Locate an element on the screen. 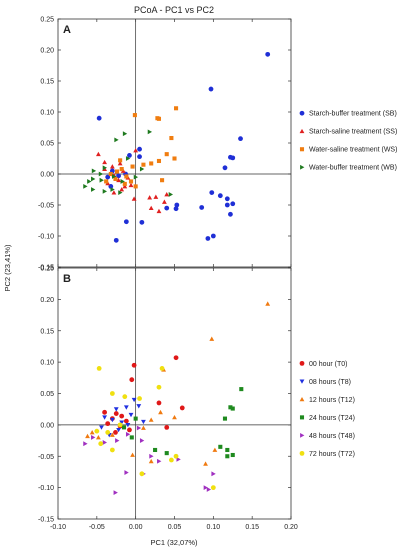  y-tick-label: 0.10 is located at coordinates (47, 113).